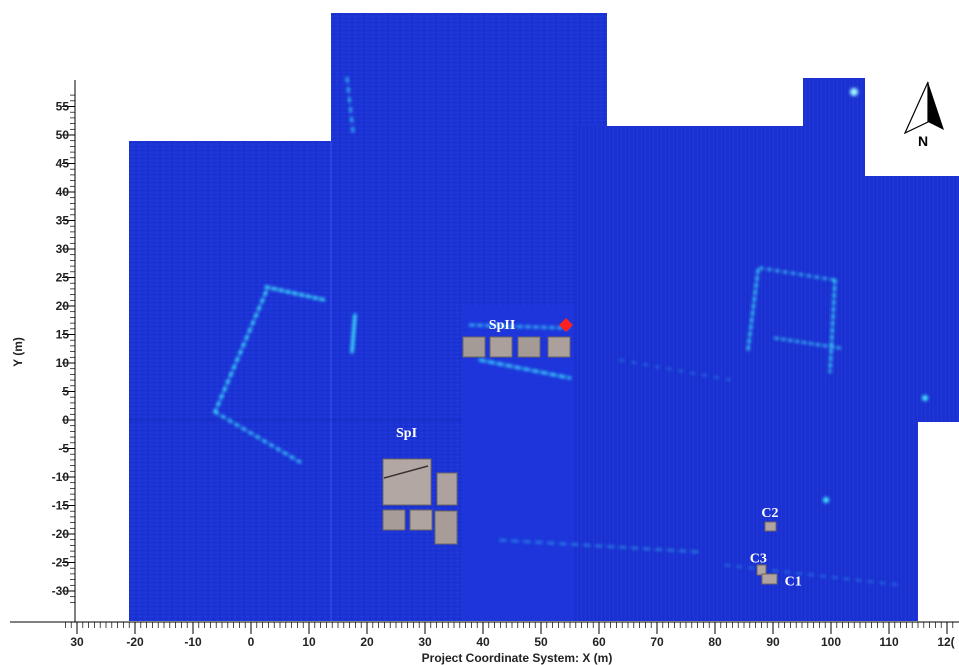 The width and height of the screenshot is (959, 665). Describe the element at coordinates (135, 642) in the screenshot. I see `x-tick-label: -20` at that location.